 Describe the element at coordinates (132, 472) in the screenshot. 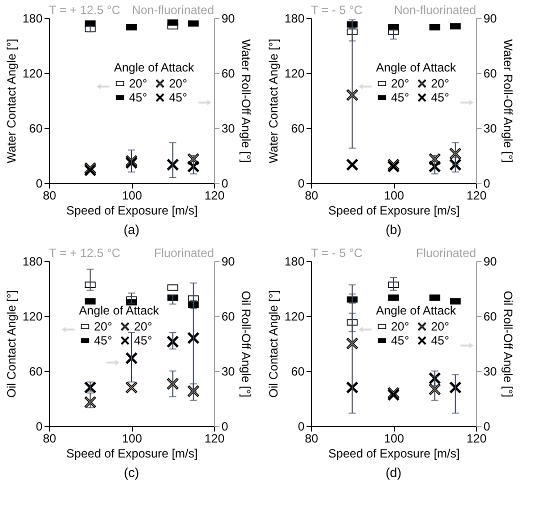

I see `text: (c)` at that location.